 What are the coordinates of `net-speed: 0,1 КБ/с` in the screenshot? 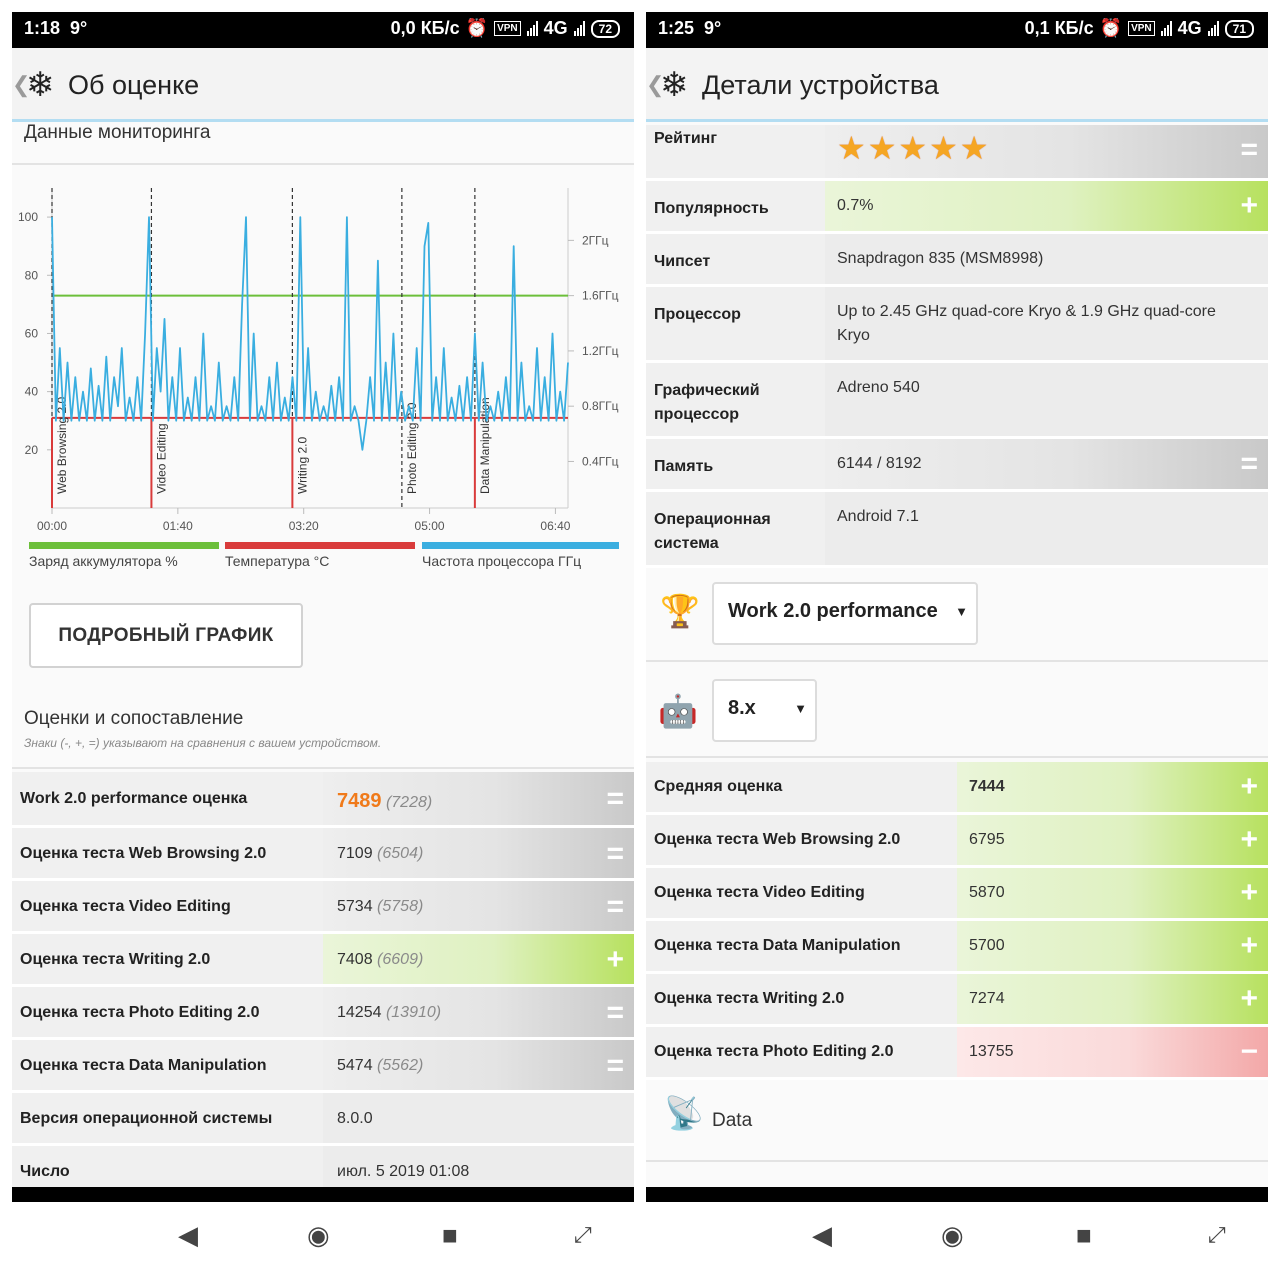 It's located at (1059, 28).